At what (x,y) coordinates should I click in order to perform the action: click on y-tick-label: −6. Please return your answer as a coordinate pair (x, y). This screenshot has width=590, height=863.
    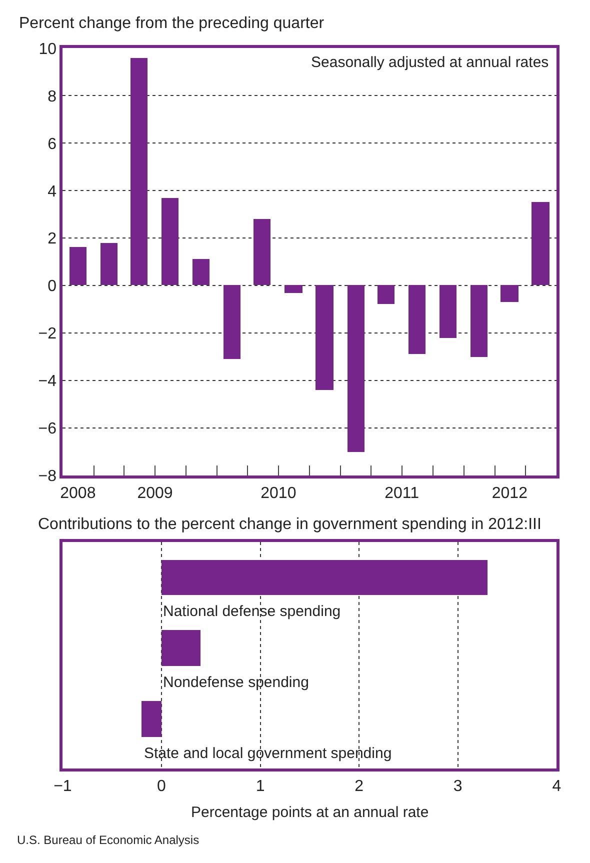
    Looking at the image, I should click on (47, 429).